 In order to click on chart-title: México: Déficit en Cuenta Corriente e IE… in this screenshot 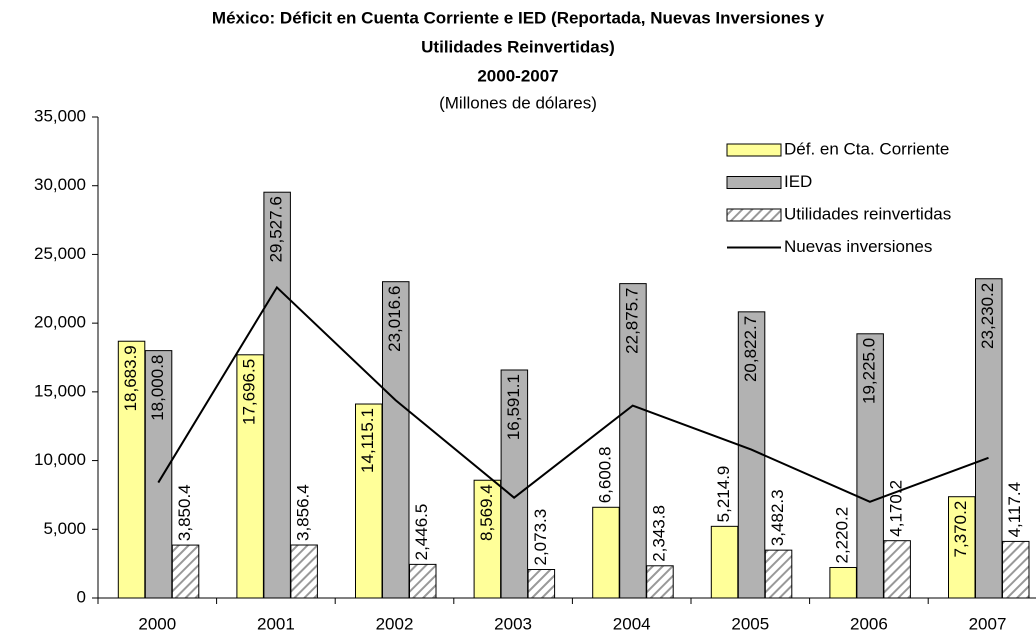, I will do `click(518, 17)`.